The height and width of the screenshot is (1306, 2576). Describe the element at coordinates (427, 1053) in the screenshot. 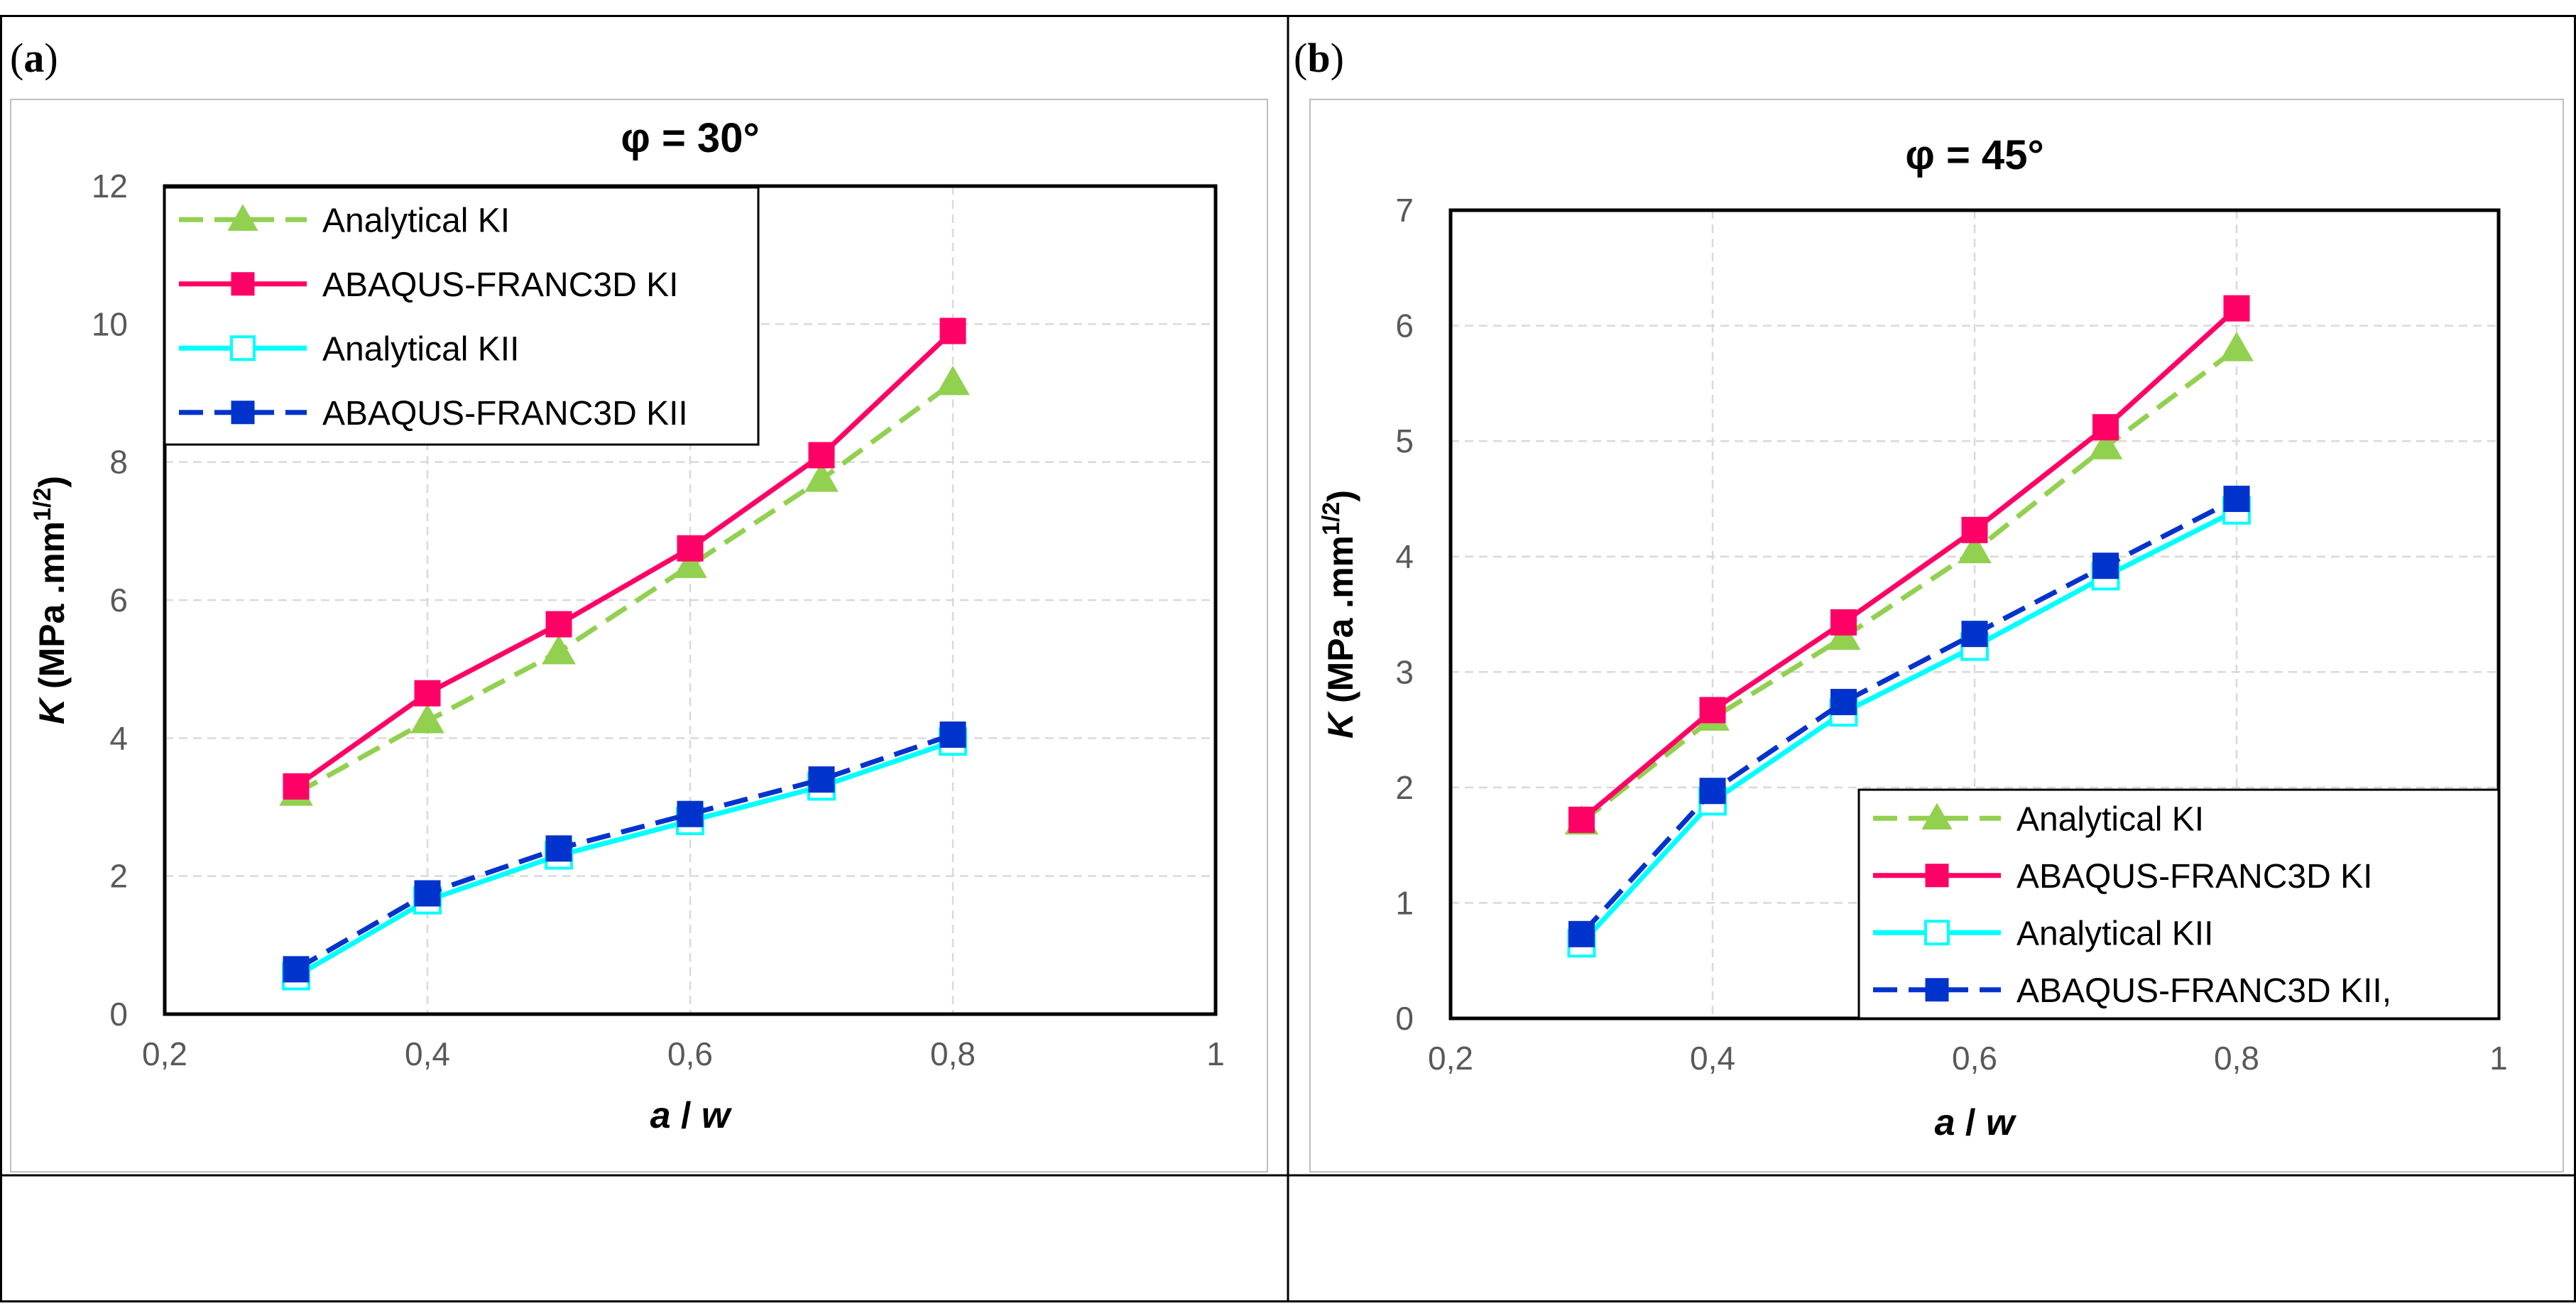

I see `x-tick-label: 0,4` at that location.